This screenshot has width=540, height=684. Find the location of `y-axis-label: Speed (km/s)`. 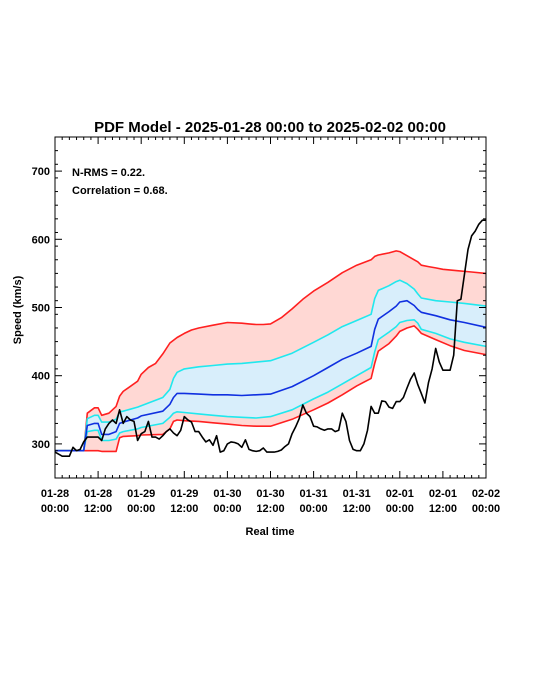

y-axis-label: Speed (km/s) is located at coordinates (18, 309).